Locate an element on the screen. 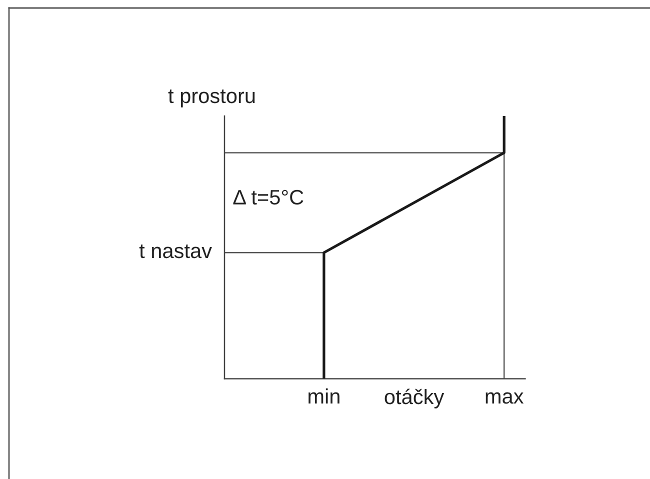  x-tick-label: max is located at coordinates (505, 398).